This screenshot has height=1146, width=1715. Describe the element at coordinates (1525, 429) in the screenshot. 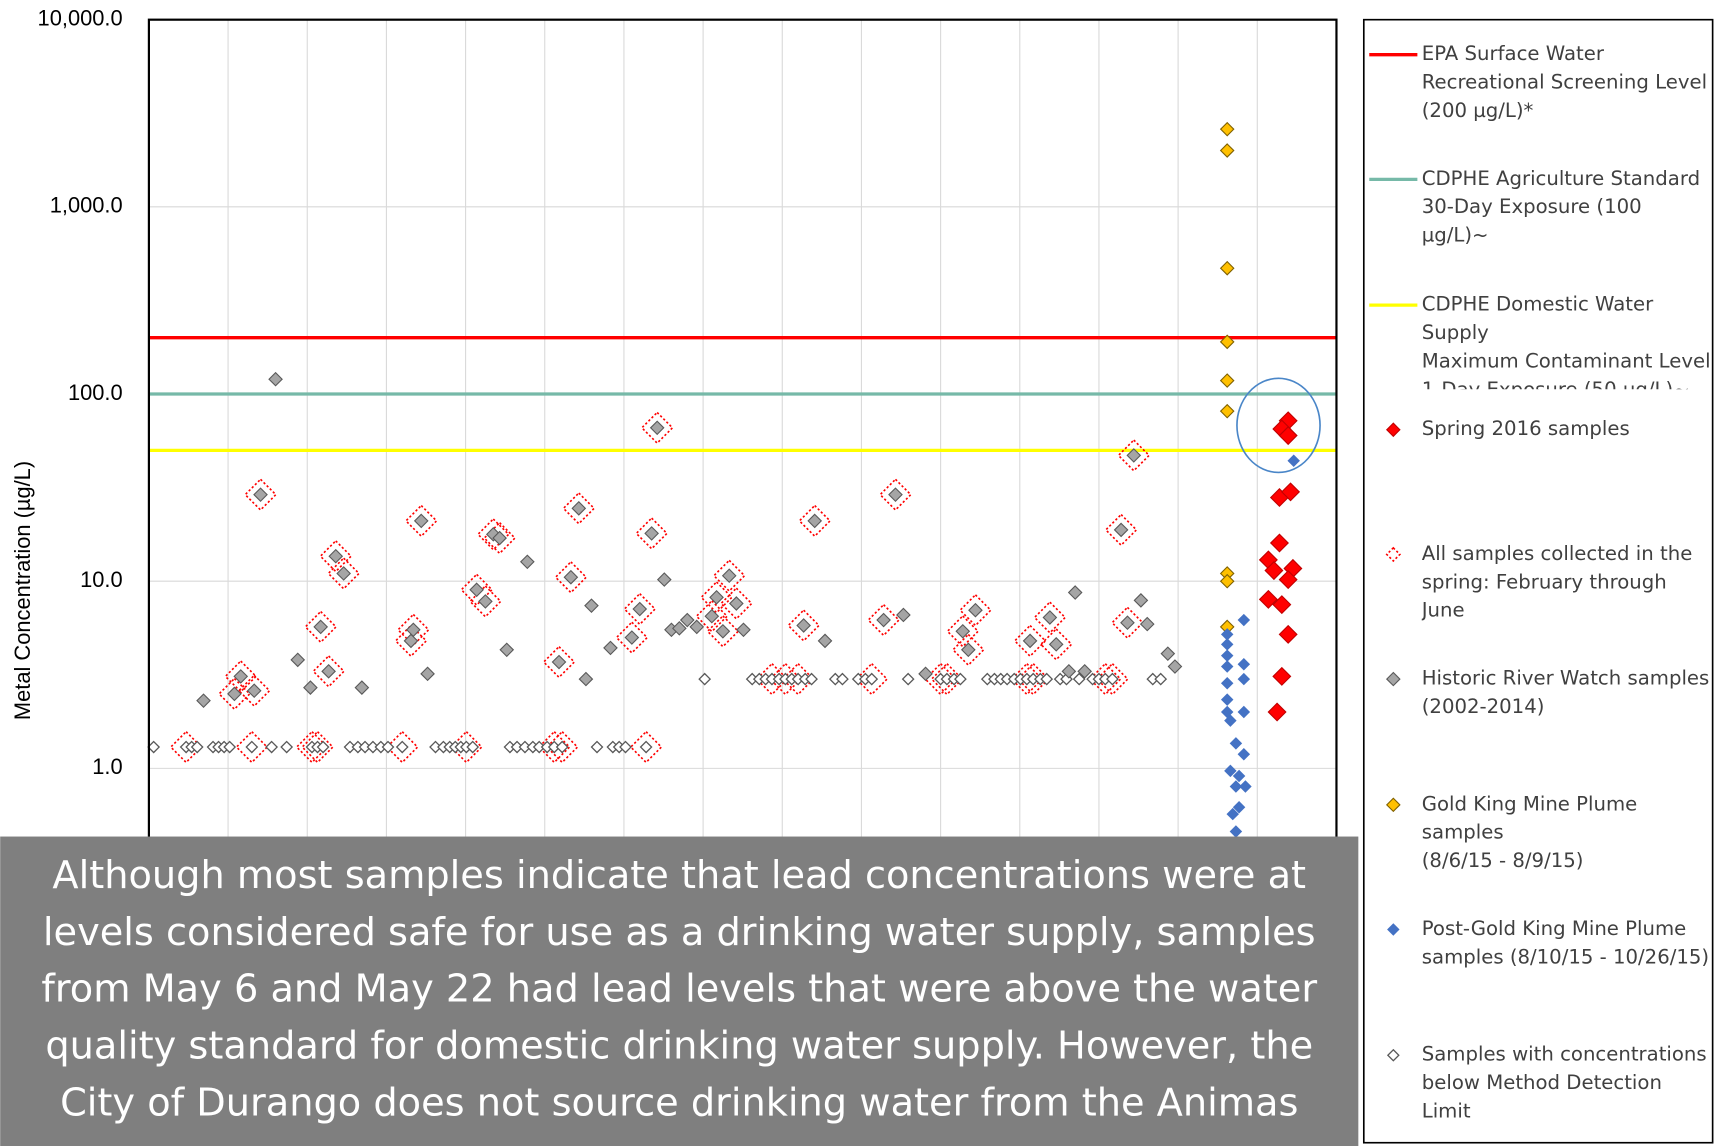

I see `legend-label: Spring 2016 samples` at that location.